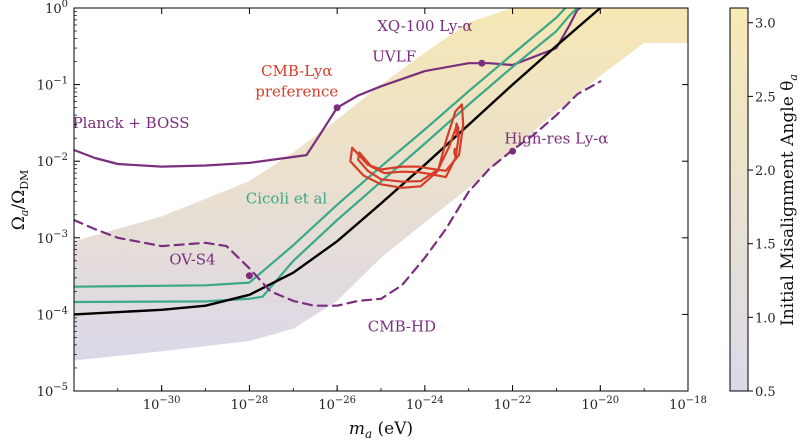 This screenshot has width=802, height=446. Describe the element at coordinates (192, 259) in the screenshot. I see `annotation-label-7: OV-S4` at that location.